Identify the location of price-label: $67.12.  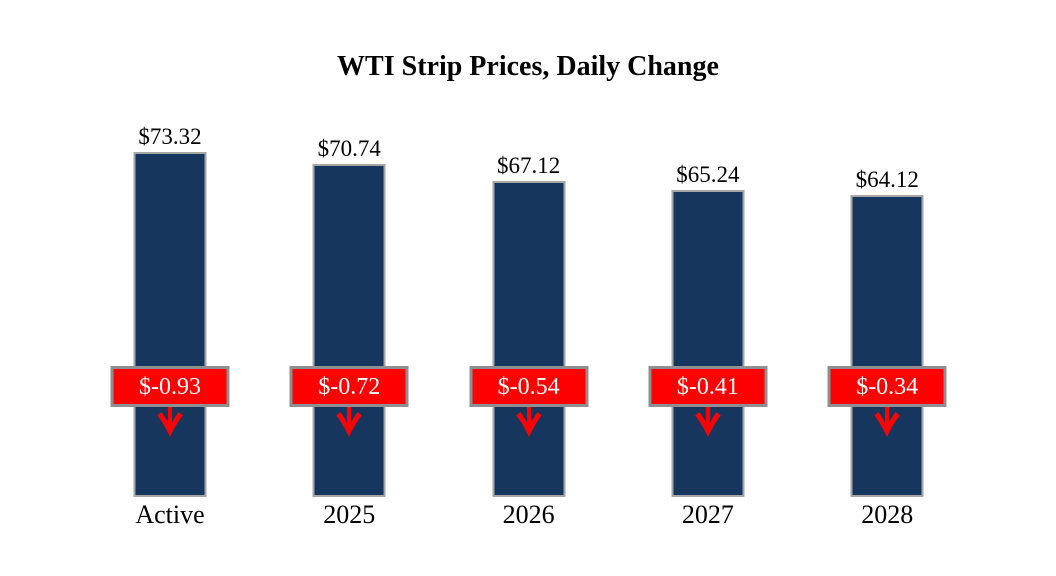
(528, 165).